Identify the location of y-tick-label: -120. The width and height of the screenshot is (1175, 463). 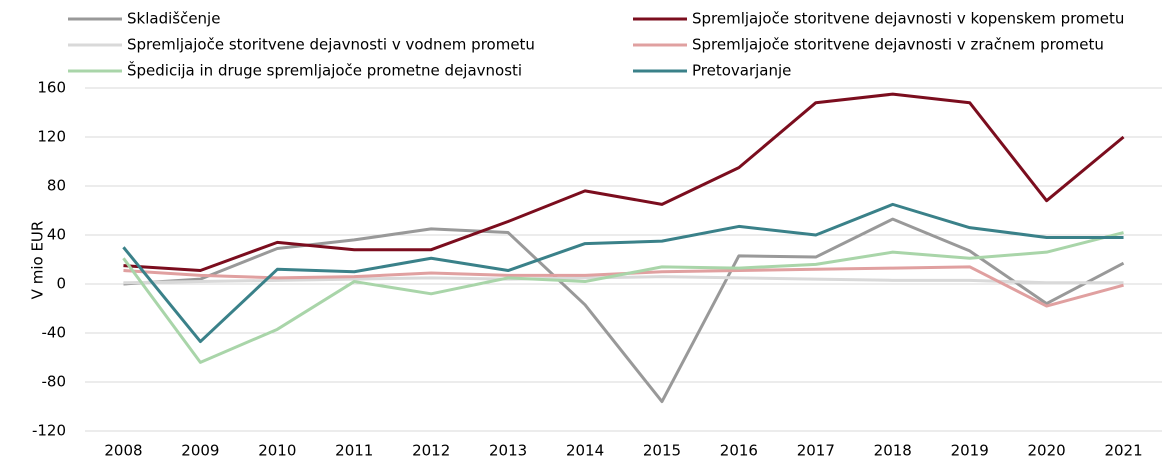
(49, 431).